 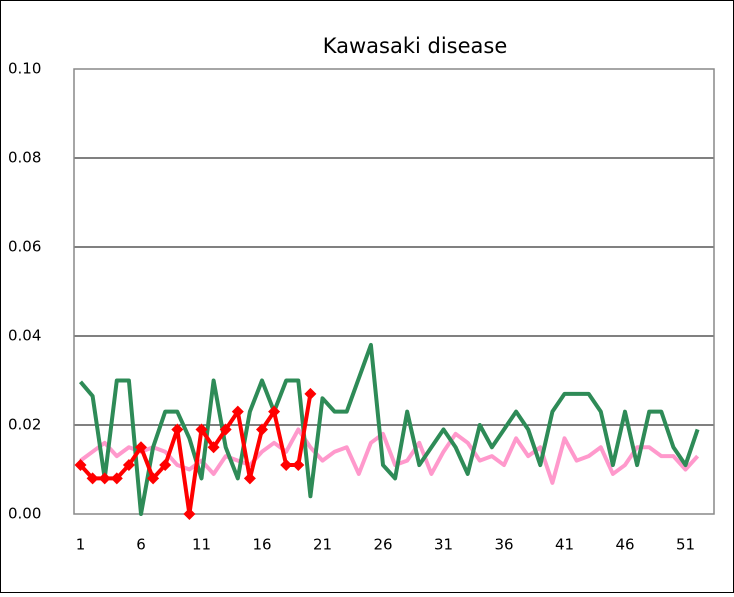 What do you see at coordinates (24, 247) in the screenshot?
I see `y-tick-label: 0.06` at bounding box center [24, 247].